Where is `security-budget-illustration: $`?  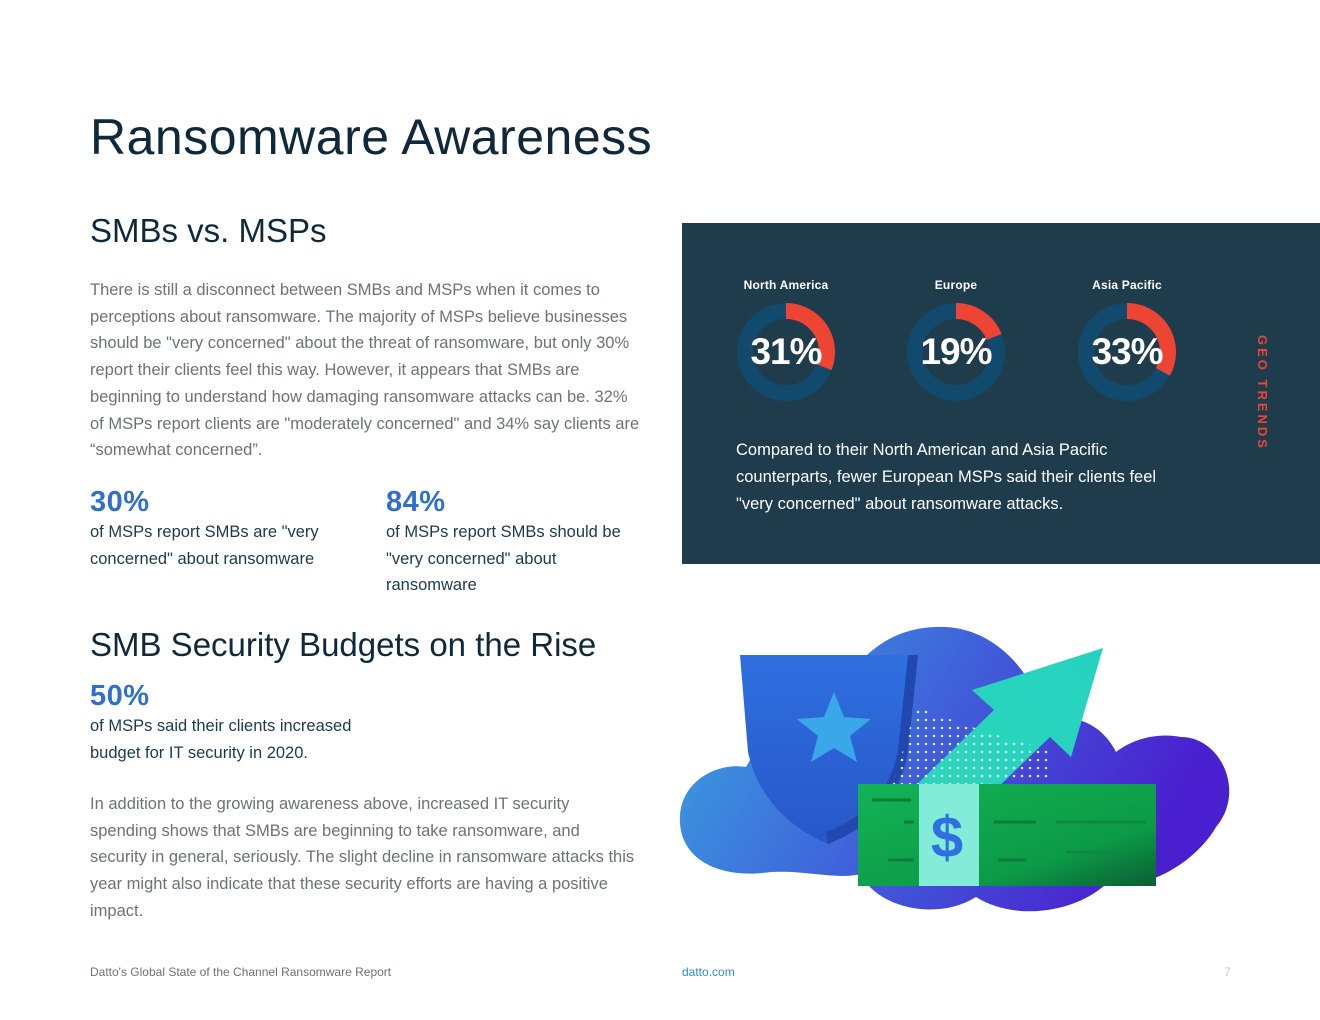 security-budget-illustration: $ is located at coordinates (954, 769).